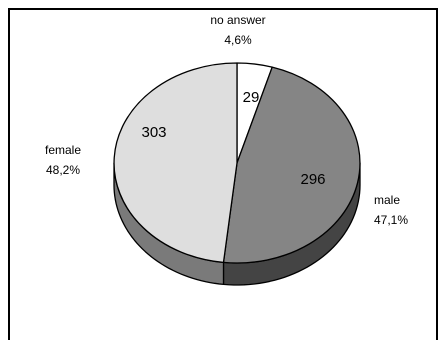 This screenshot has width=445, height=340. I want to click on data-label-female: 303, so click(153, 132).